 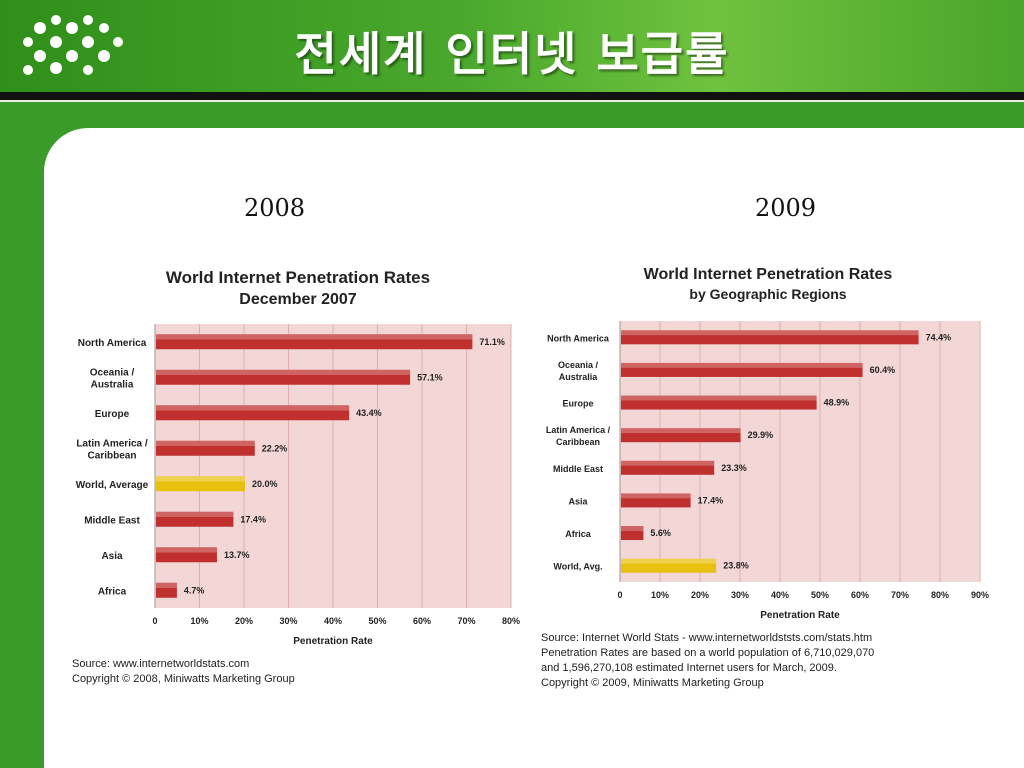 I want to click on data-label: 20.0%, so click(x=265, y=484).